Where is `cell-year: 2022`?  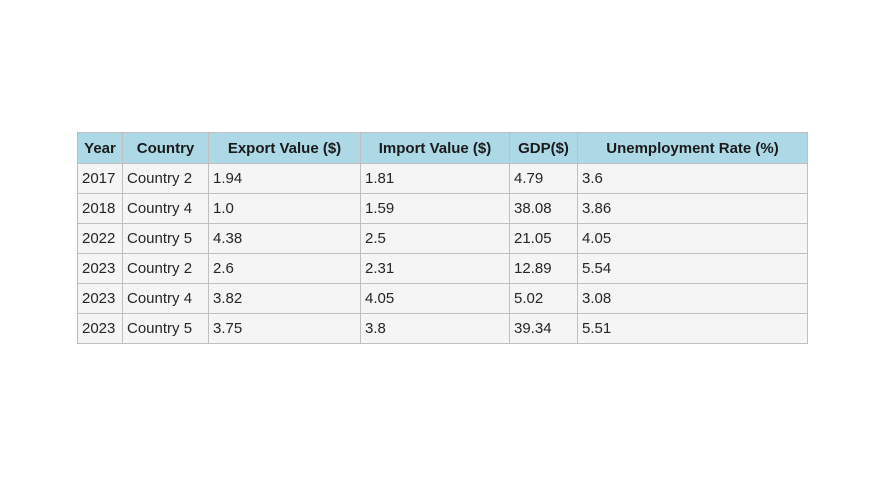
cell-year: 2022 is located at coordinates (100, 238).